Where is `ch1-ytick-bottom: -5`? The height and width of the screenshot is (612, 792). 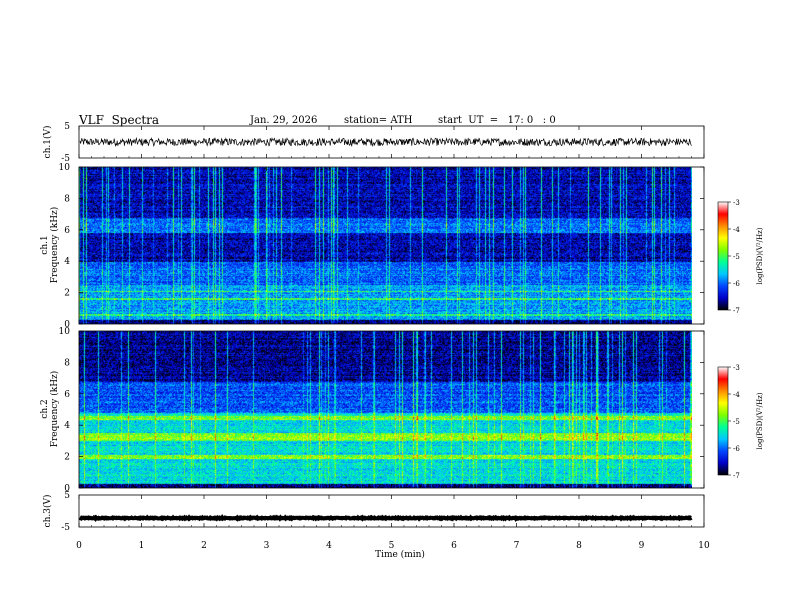 ch1-ytick-bottom: -5 is located at coordinates (65, 159).